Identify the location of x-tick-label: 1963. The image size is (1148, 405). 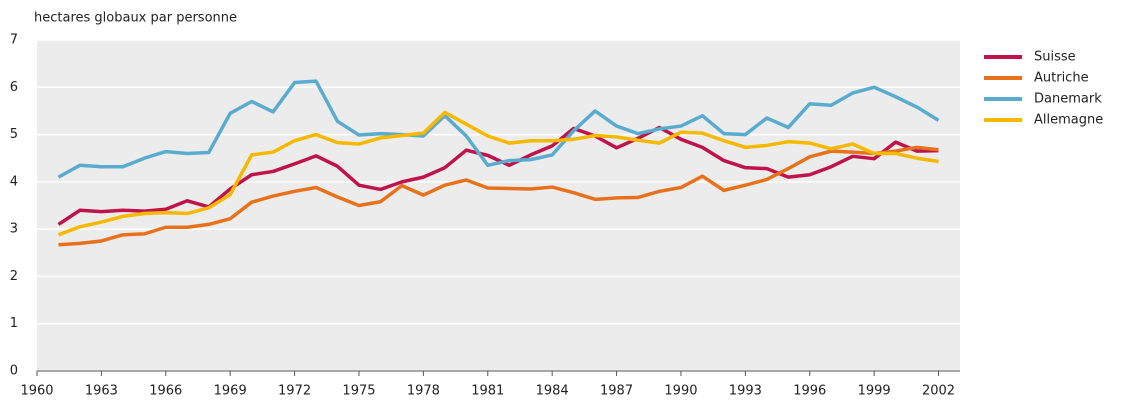
(101, 391).